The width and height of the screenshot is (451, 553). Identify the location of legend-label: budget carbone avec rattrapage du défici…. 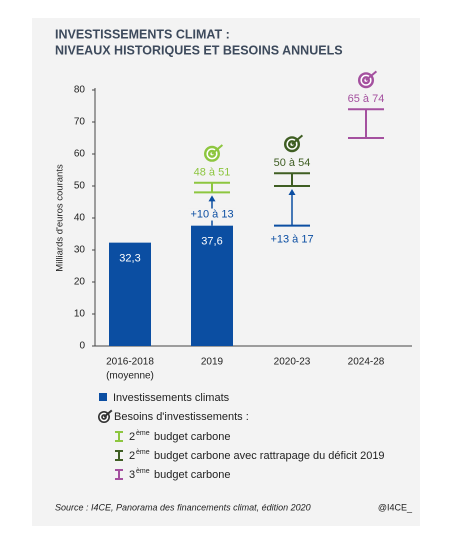
(269, 456).